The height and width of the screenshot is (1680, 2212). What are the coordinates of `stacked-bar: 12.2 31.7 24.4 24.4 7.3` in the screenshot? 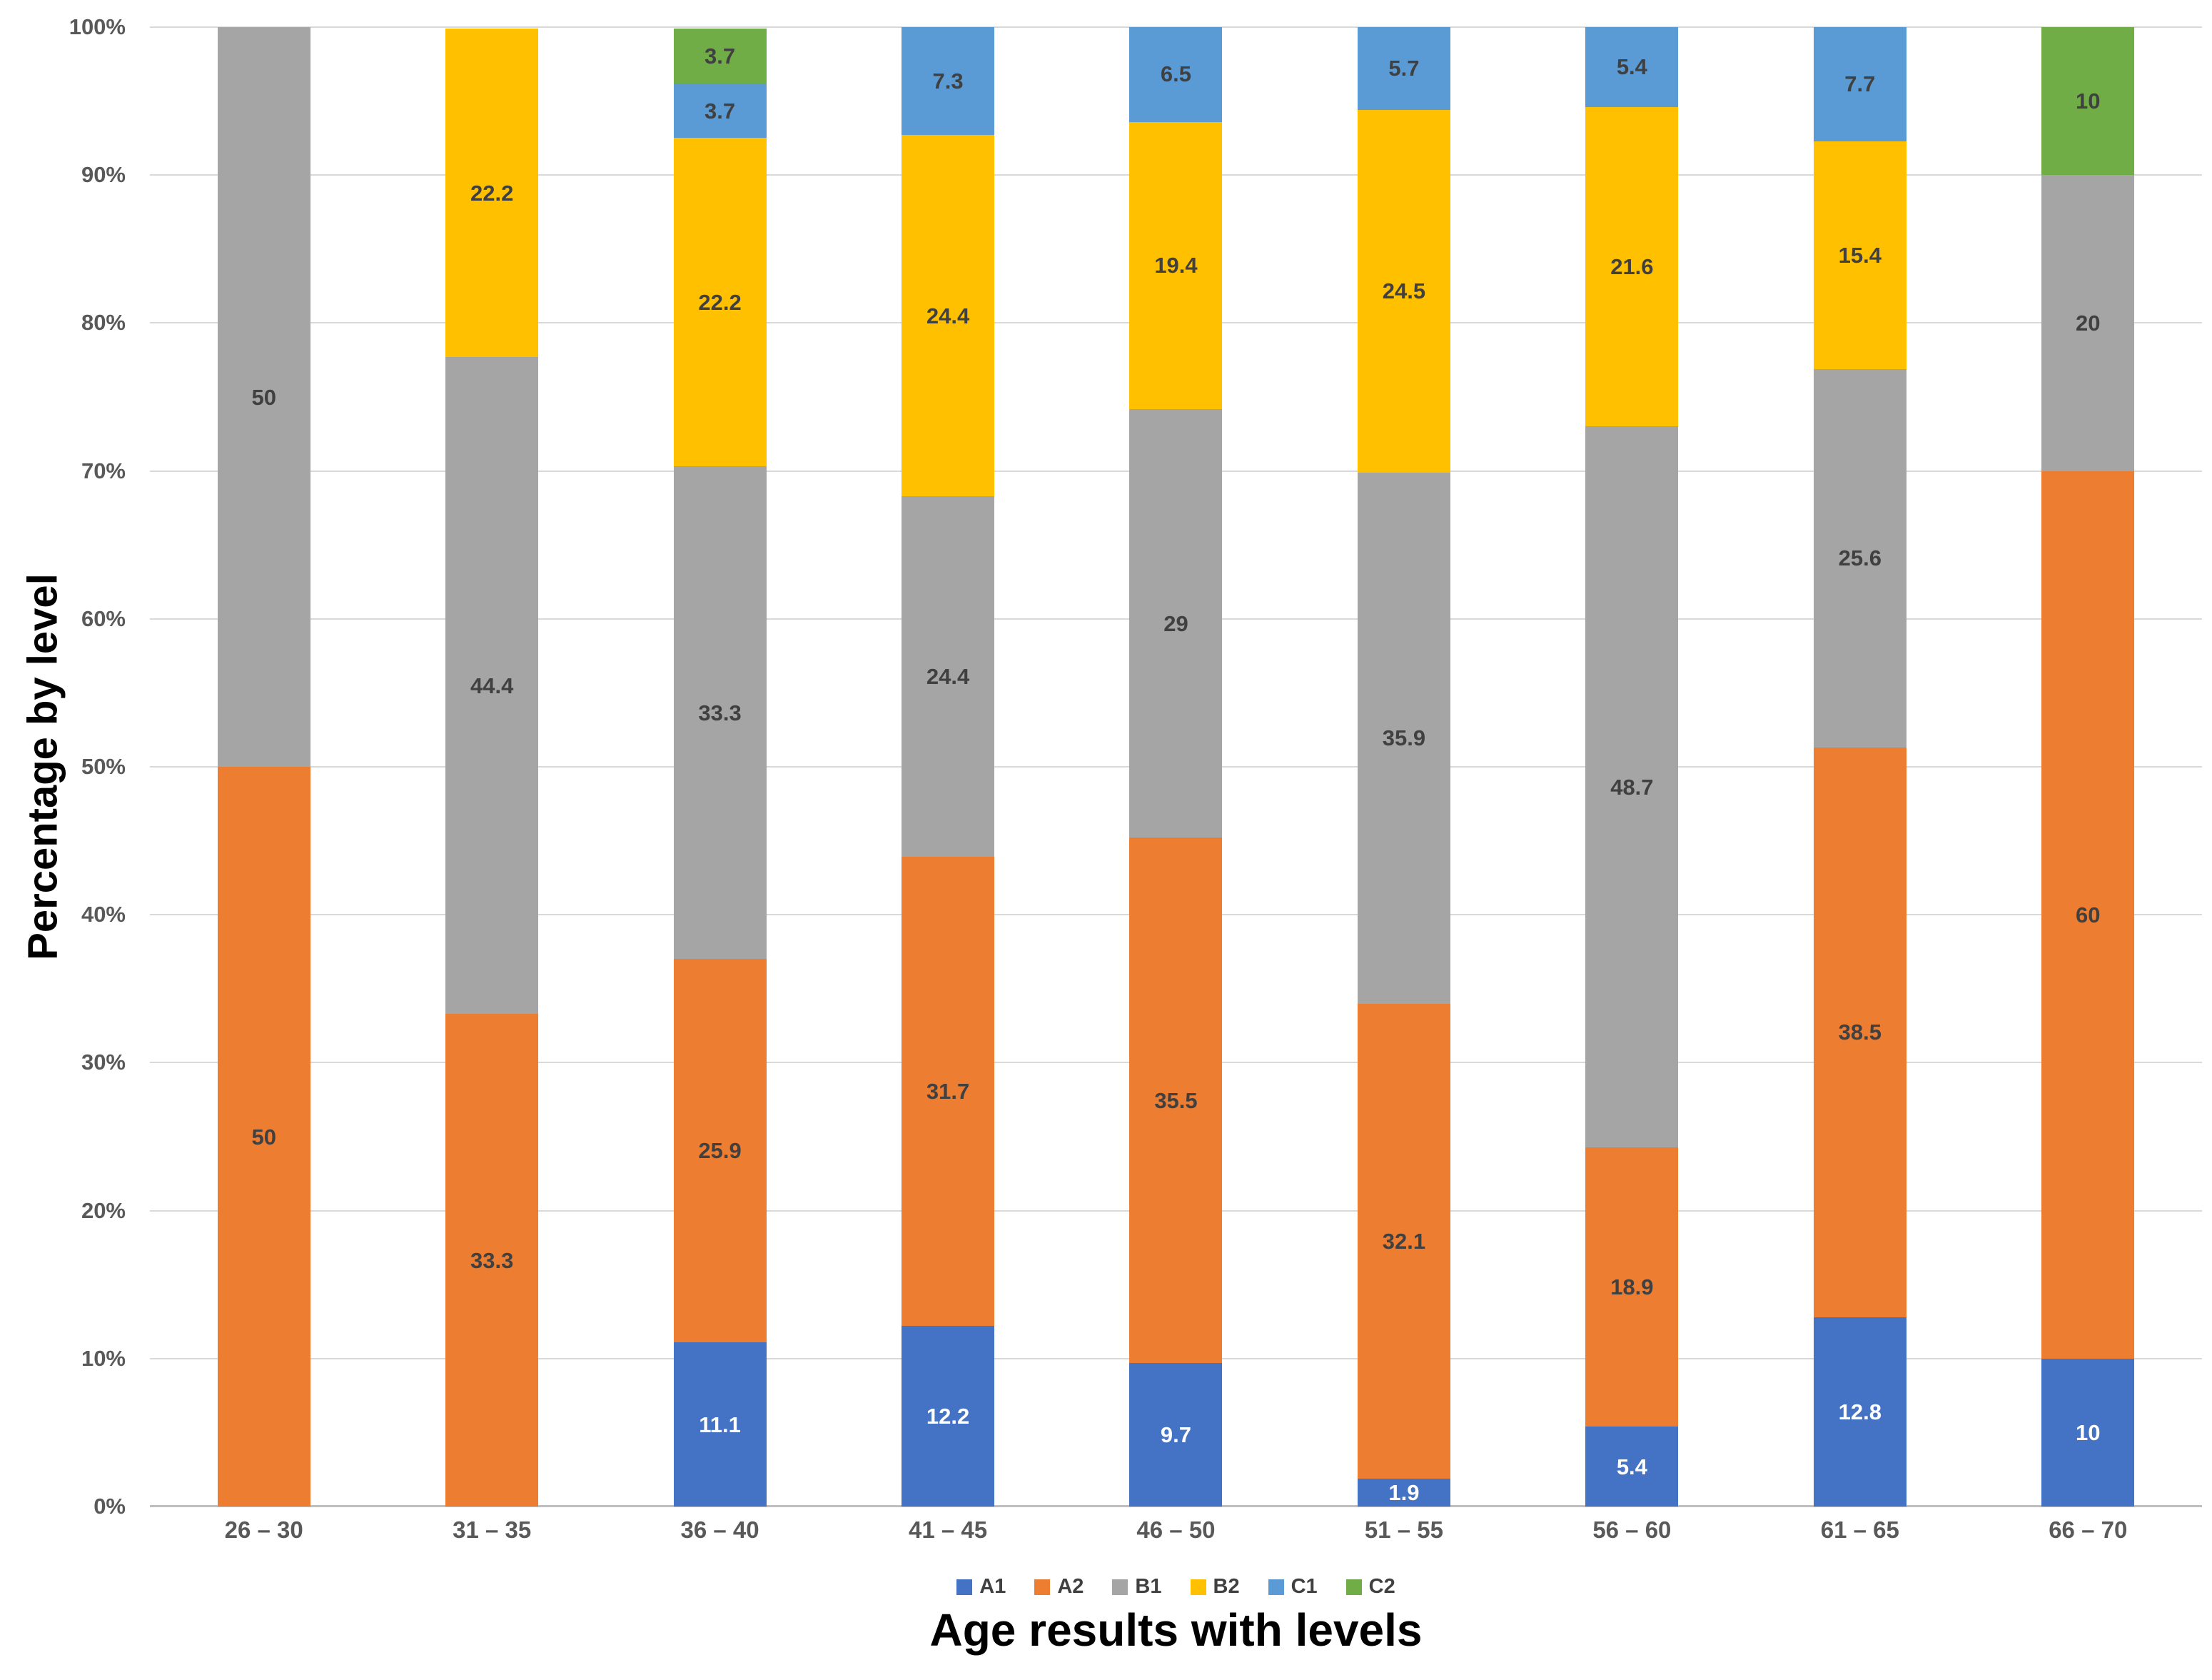 It's located at (948, 767).